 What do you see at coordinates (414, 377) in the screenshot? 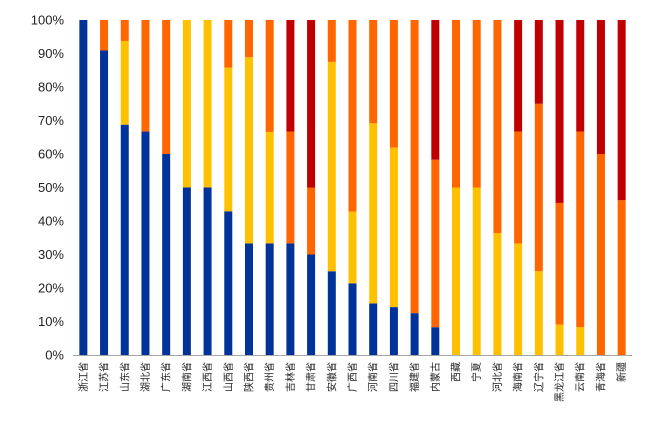
I see `x-tick-label: 福建省` at bounding box center [414, 377].